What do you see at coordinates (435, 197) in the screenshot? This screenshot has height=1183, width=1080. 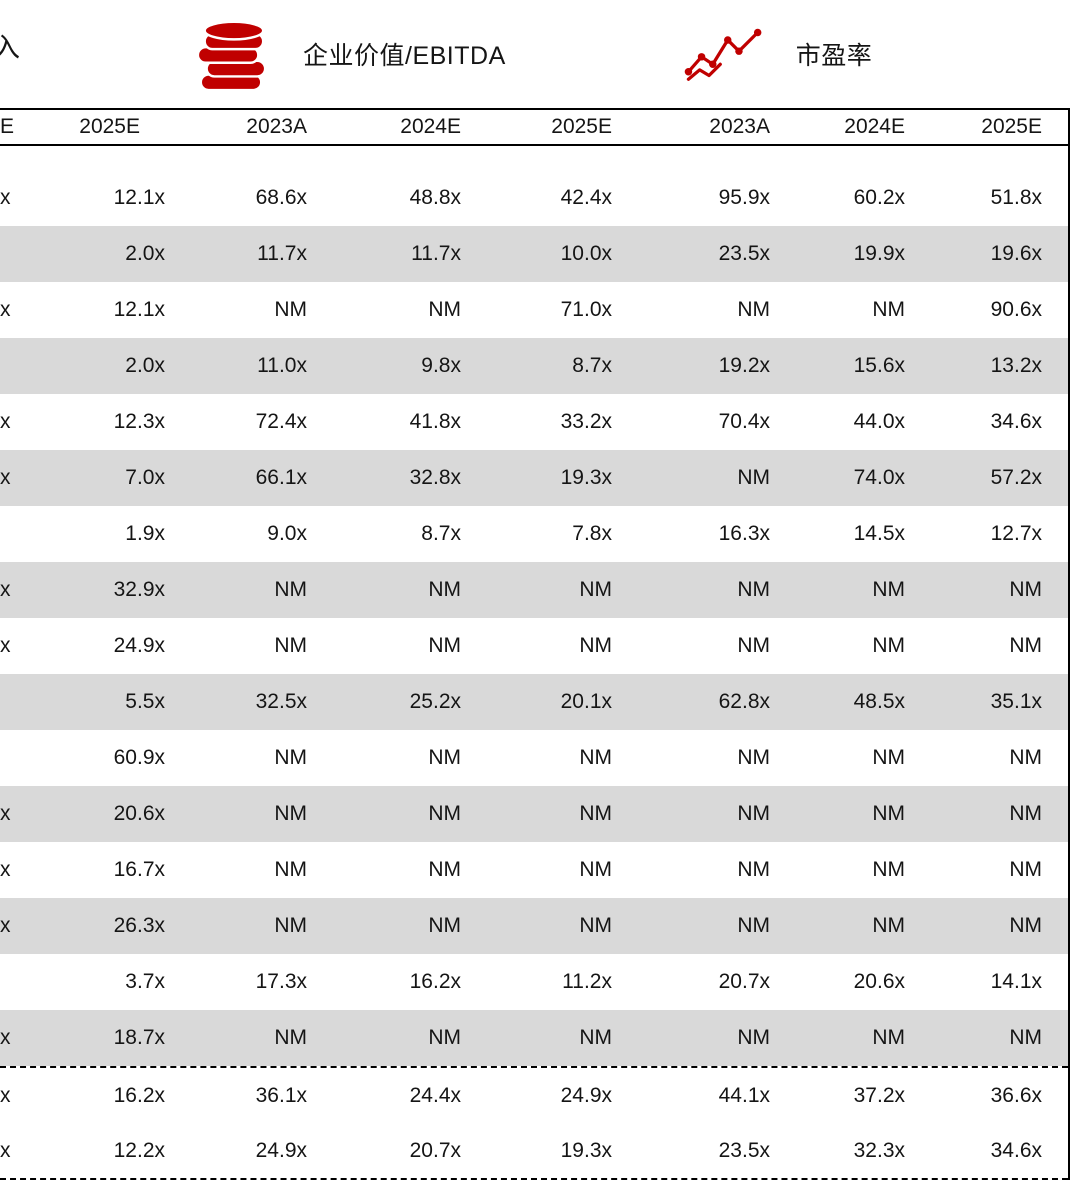 I see `value-cell: 48.8x` at bounding box center [435, 197].